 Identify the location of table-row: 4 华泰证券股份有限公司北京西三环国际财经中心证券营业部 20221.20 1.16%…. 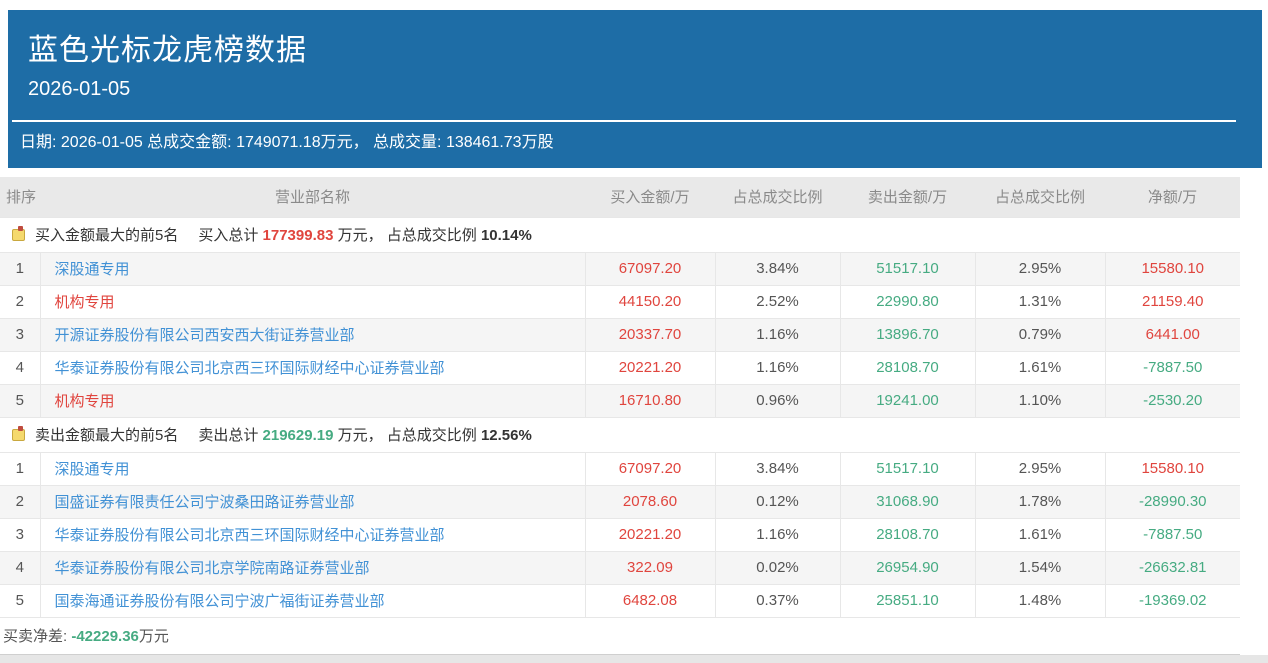
(620, 368).